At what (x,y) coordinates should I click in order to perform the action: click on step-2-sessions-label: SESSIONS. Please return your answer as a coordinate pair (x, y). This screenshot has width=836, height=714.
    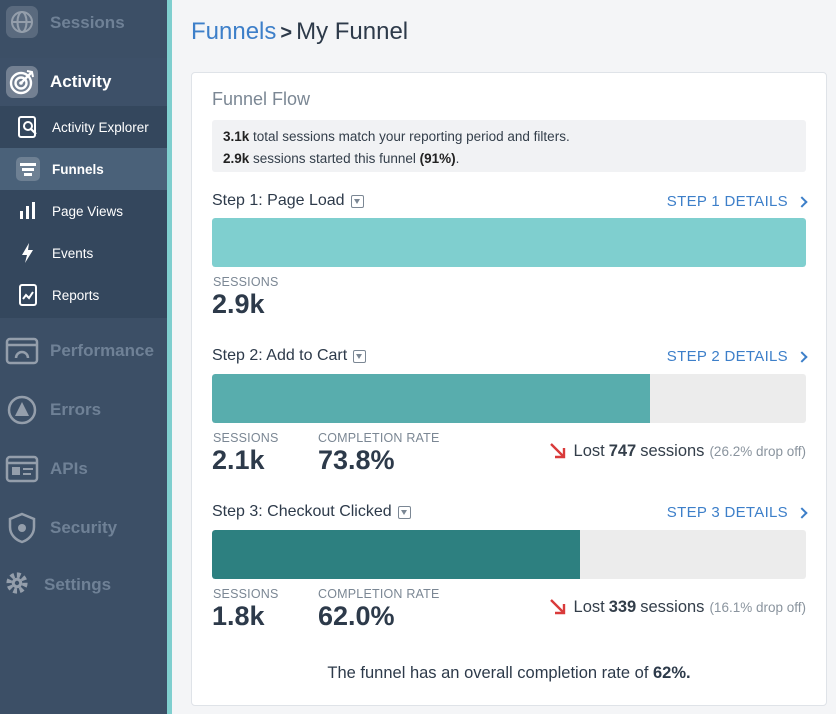
    Looking at the image, I should click on (246, 438).